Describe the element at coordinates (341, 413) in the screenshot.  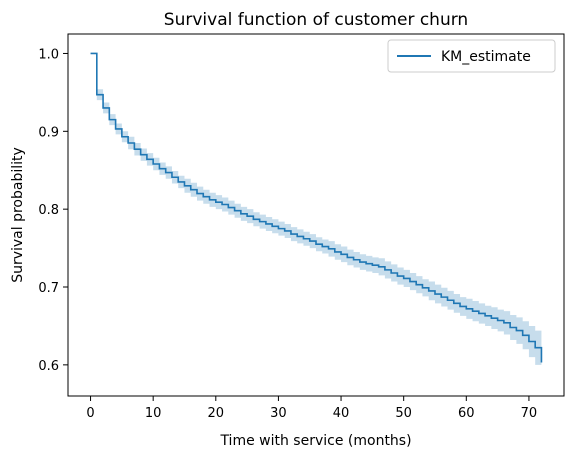
I see `x-tick-label: 40` at that location.